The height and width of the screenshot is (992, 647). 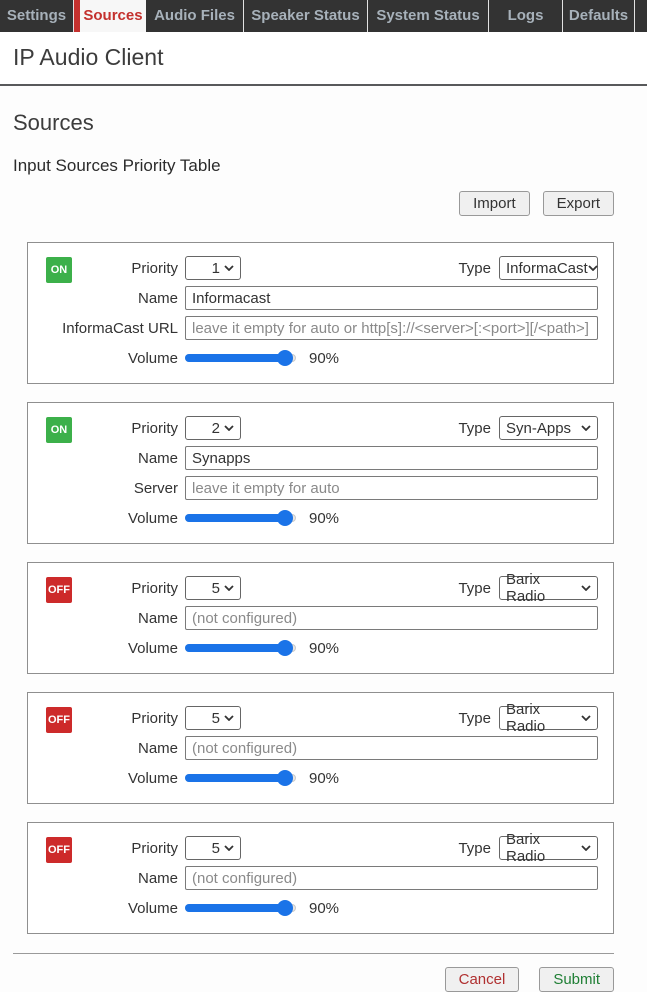 I want to click on import-button: Import, so click(x=494, y=203).